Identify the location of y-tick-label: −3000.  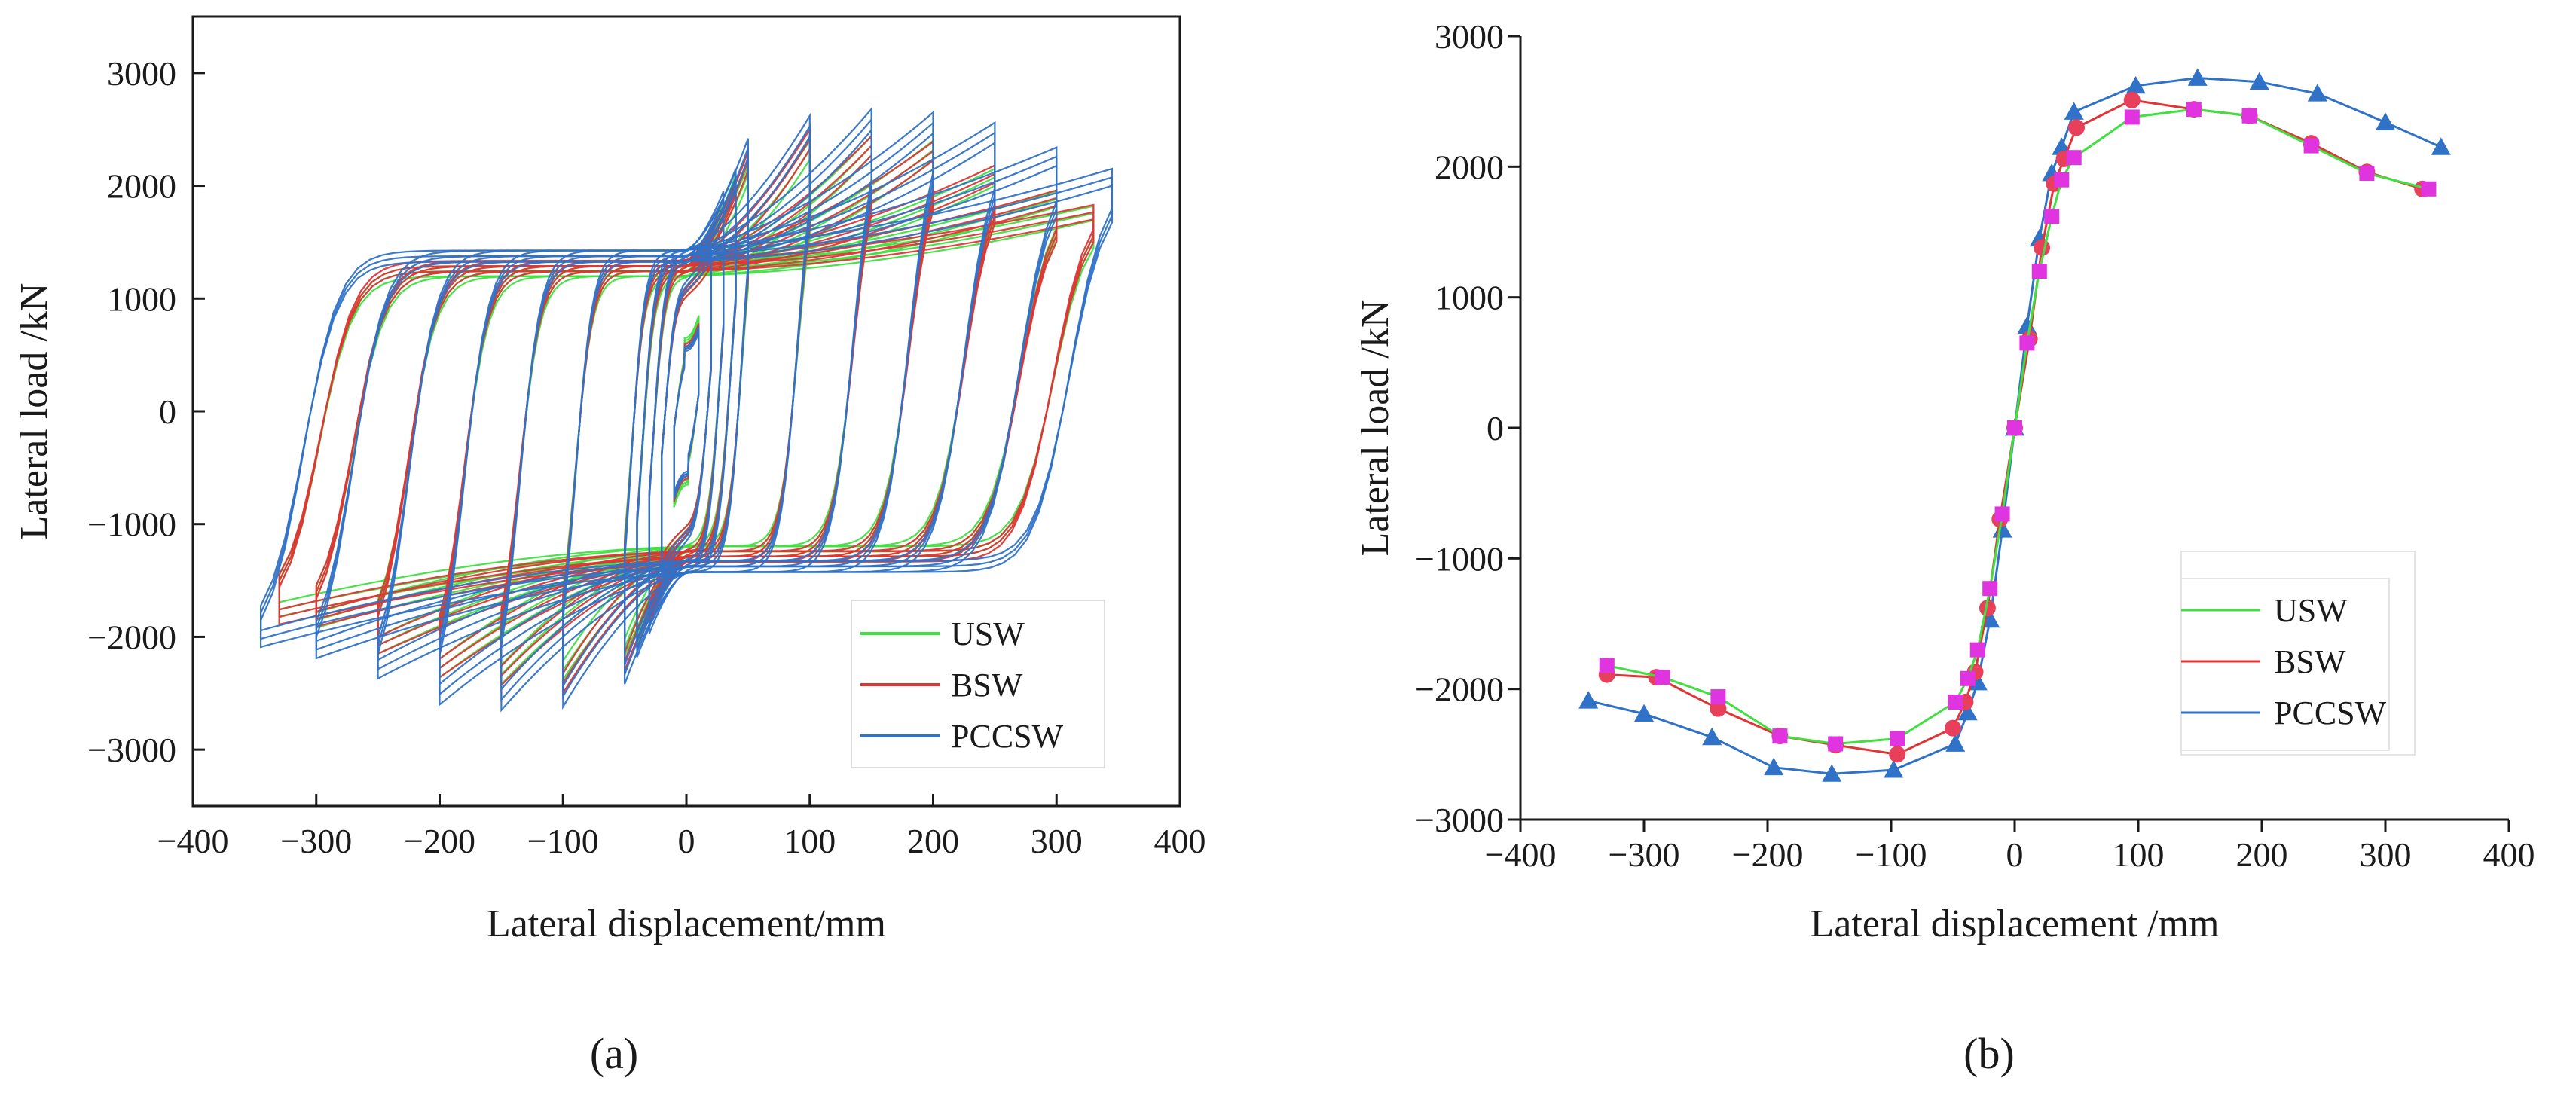
(131, 750).